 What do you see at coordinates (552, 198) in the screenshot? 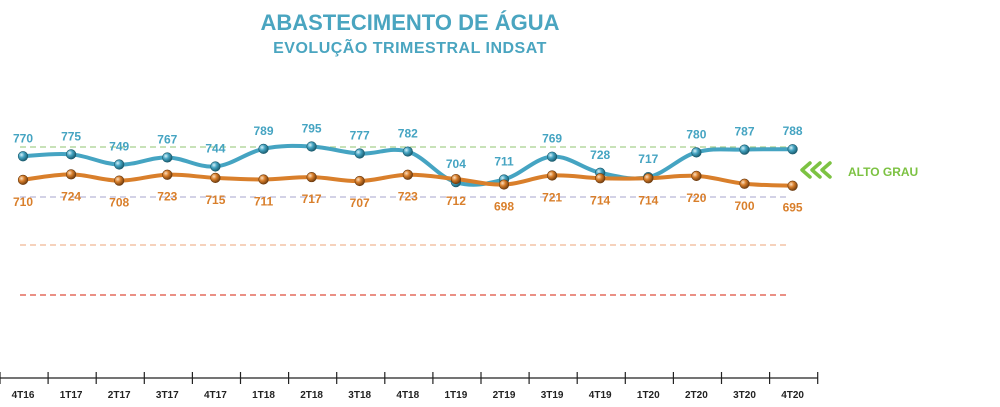
I see `data-label: 721` at bounding box center [552, 198].